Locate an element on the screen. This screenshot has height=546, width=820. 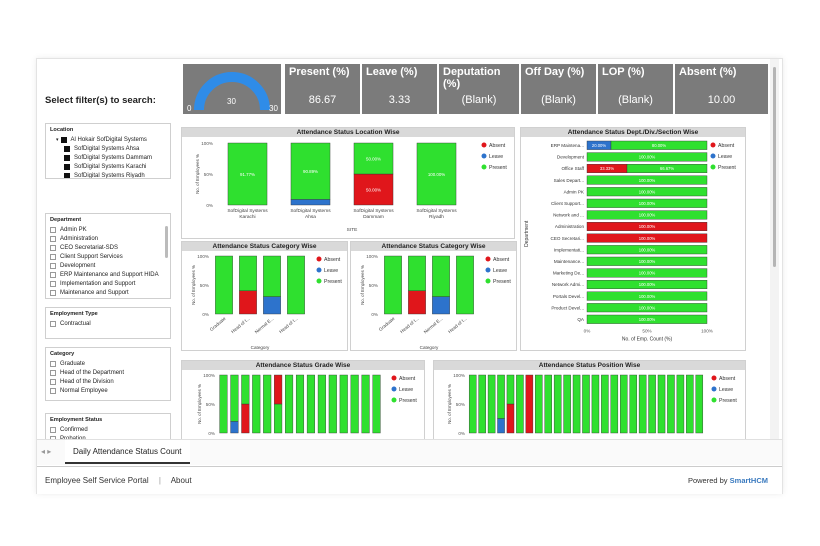
location-item: SofDigital Systems Ahsa is located at coordinates (108, 148).